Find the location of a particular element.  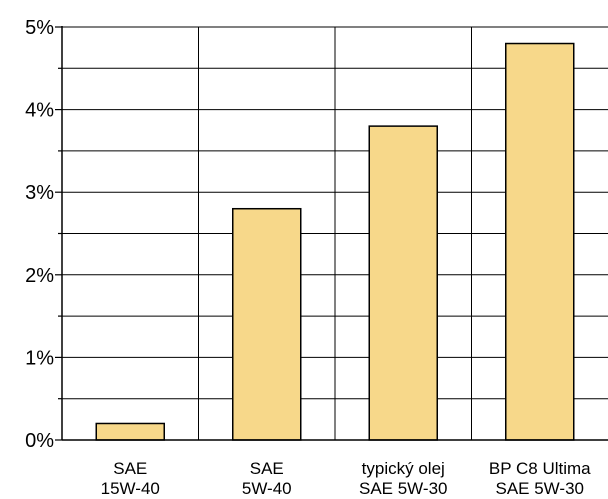

x-tick-label: SAE 15W-40 is located at coordinates (130, 478).